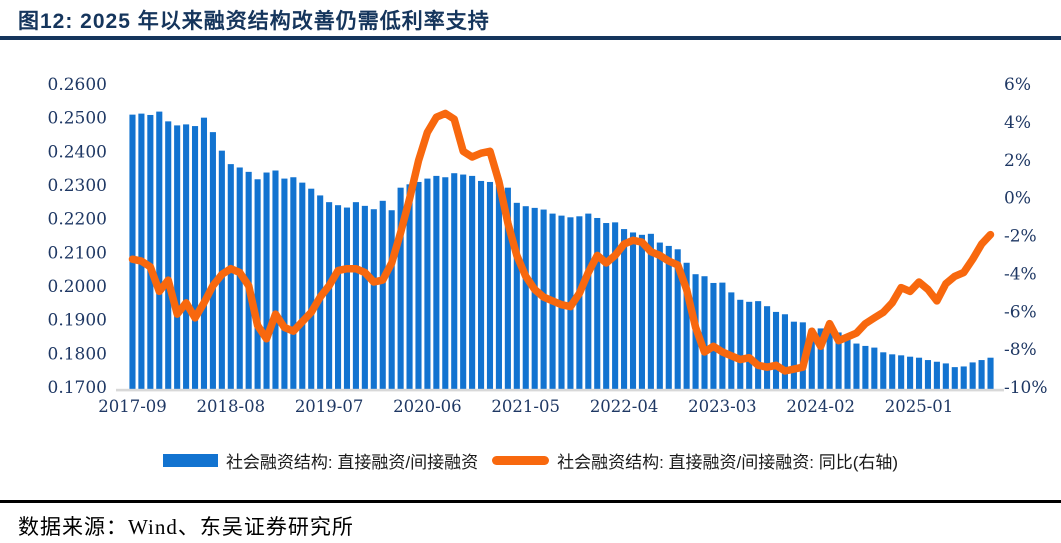 The height and width of the screenshot is (543, 1061). I want to click on footer-divider, so click(530, 501).